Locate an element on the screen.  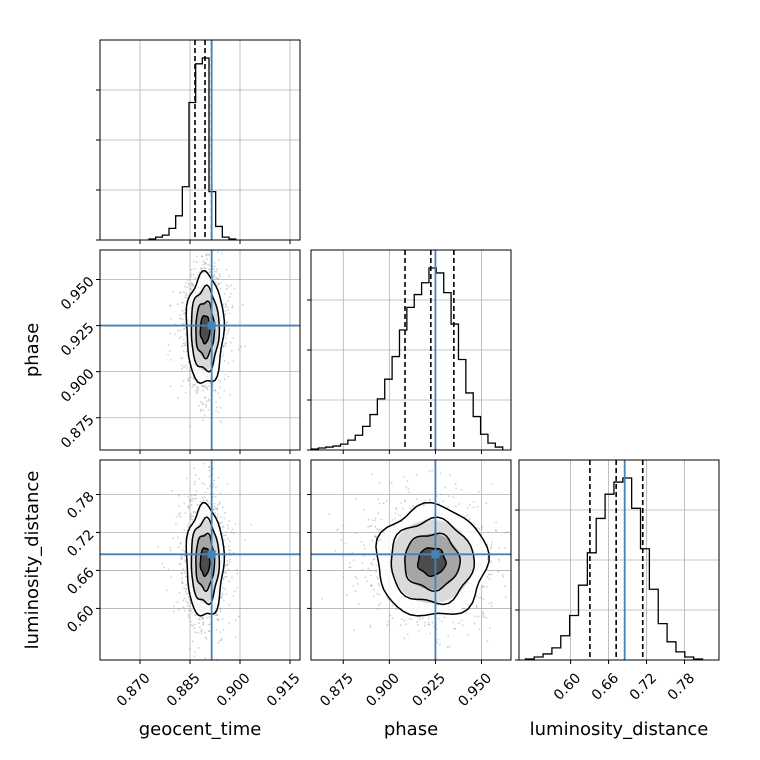
panel-border is located at coordinates (200, 350).